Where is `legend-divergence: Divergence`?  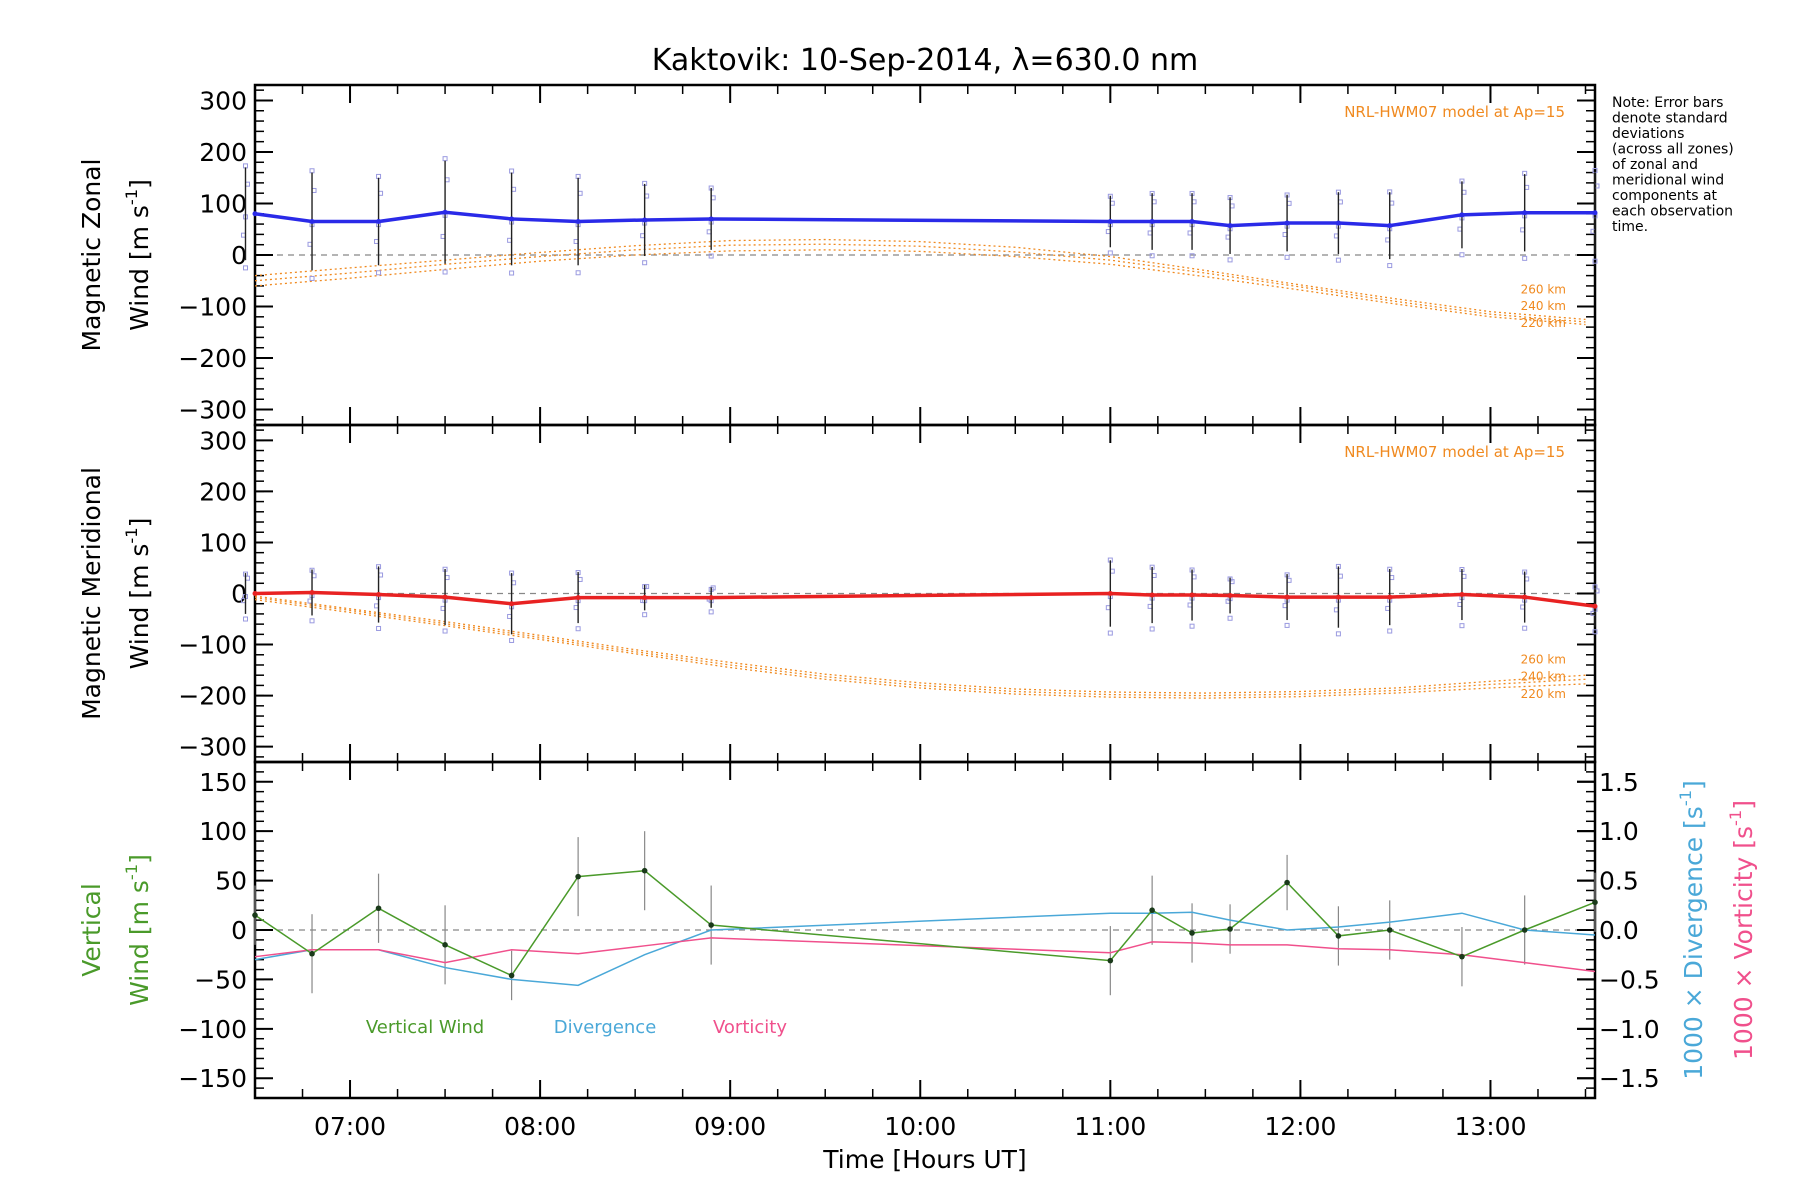
legend-divergence: Divergence is located at coordinates (605, 1027).